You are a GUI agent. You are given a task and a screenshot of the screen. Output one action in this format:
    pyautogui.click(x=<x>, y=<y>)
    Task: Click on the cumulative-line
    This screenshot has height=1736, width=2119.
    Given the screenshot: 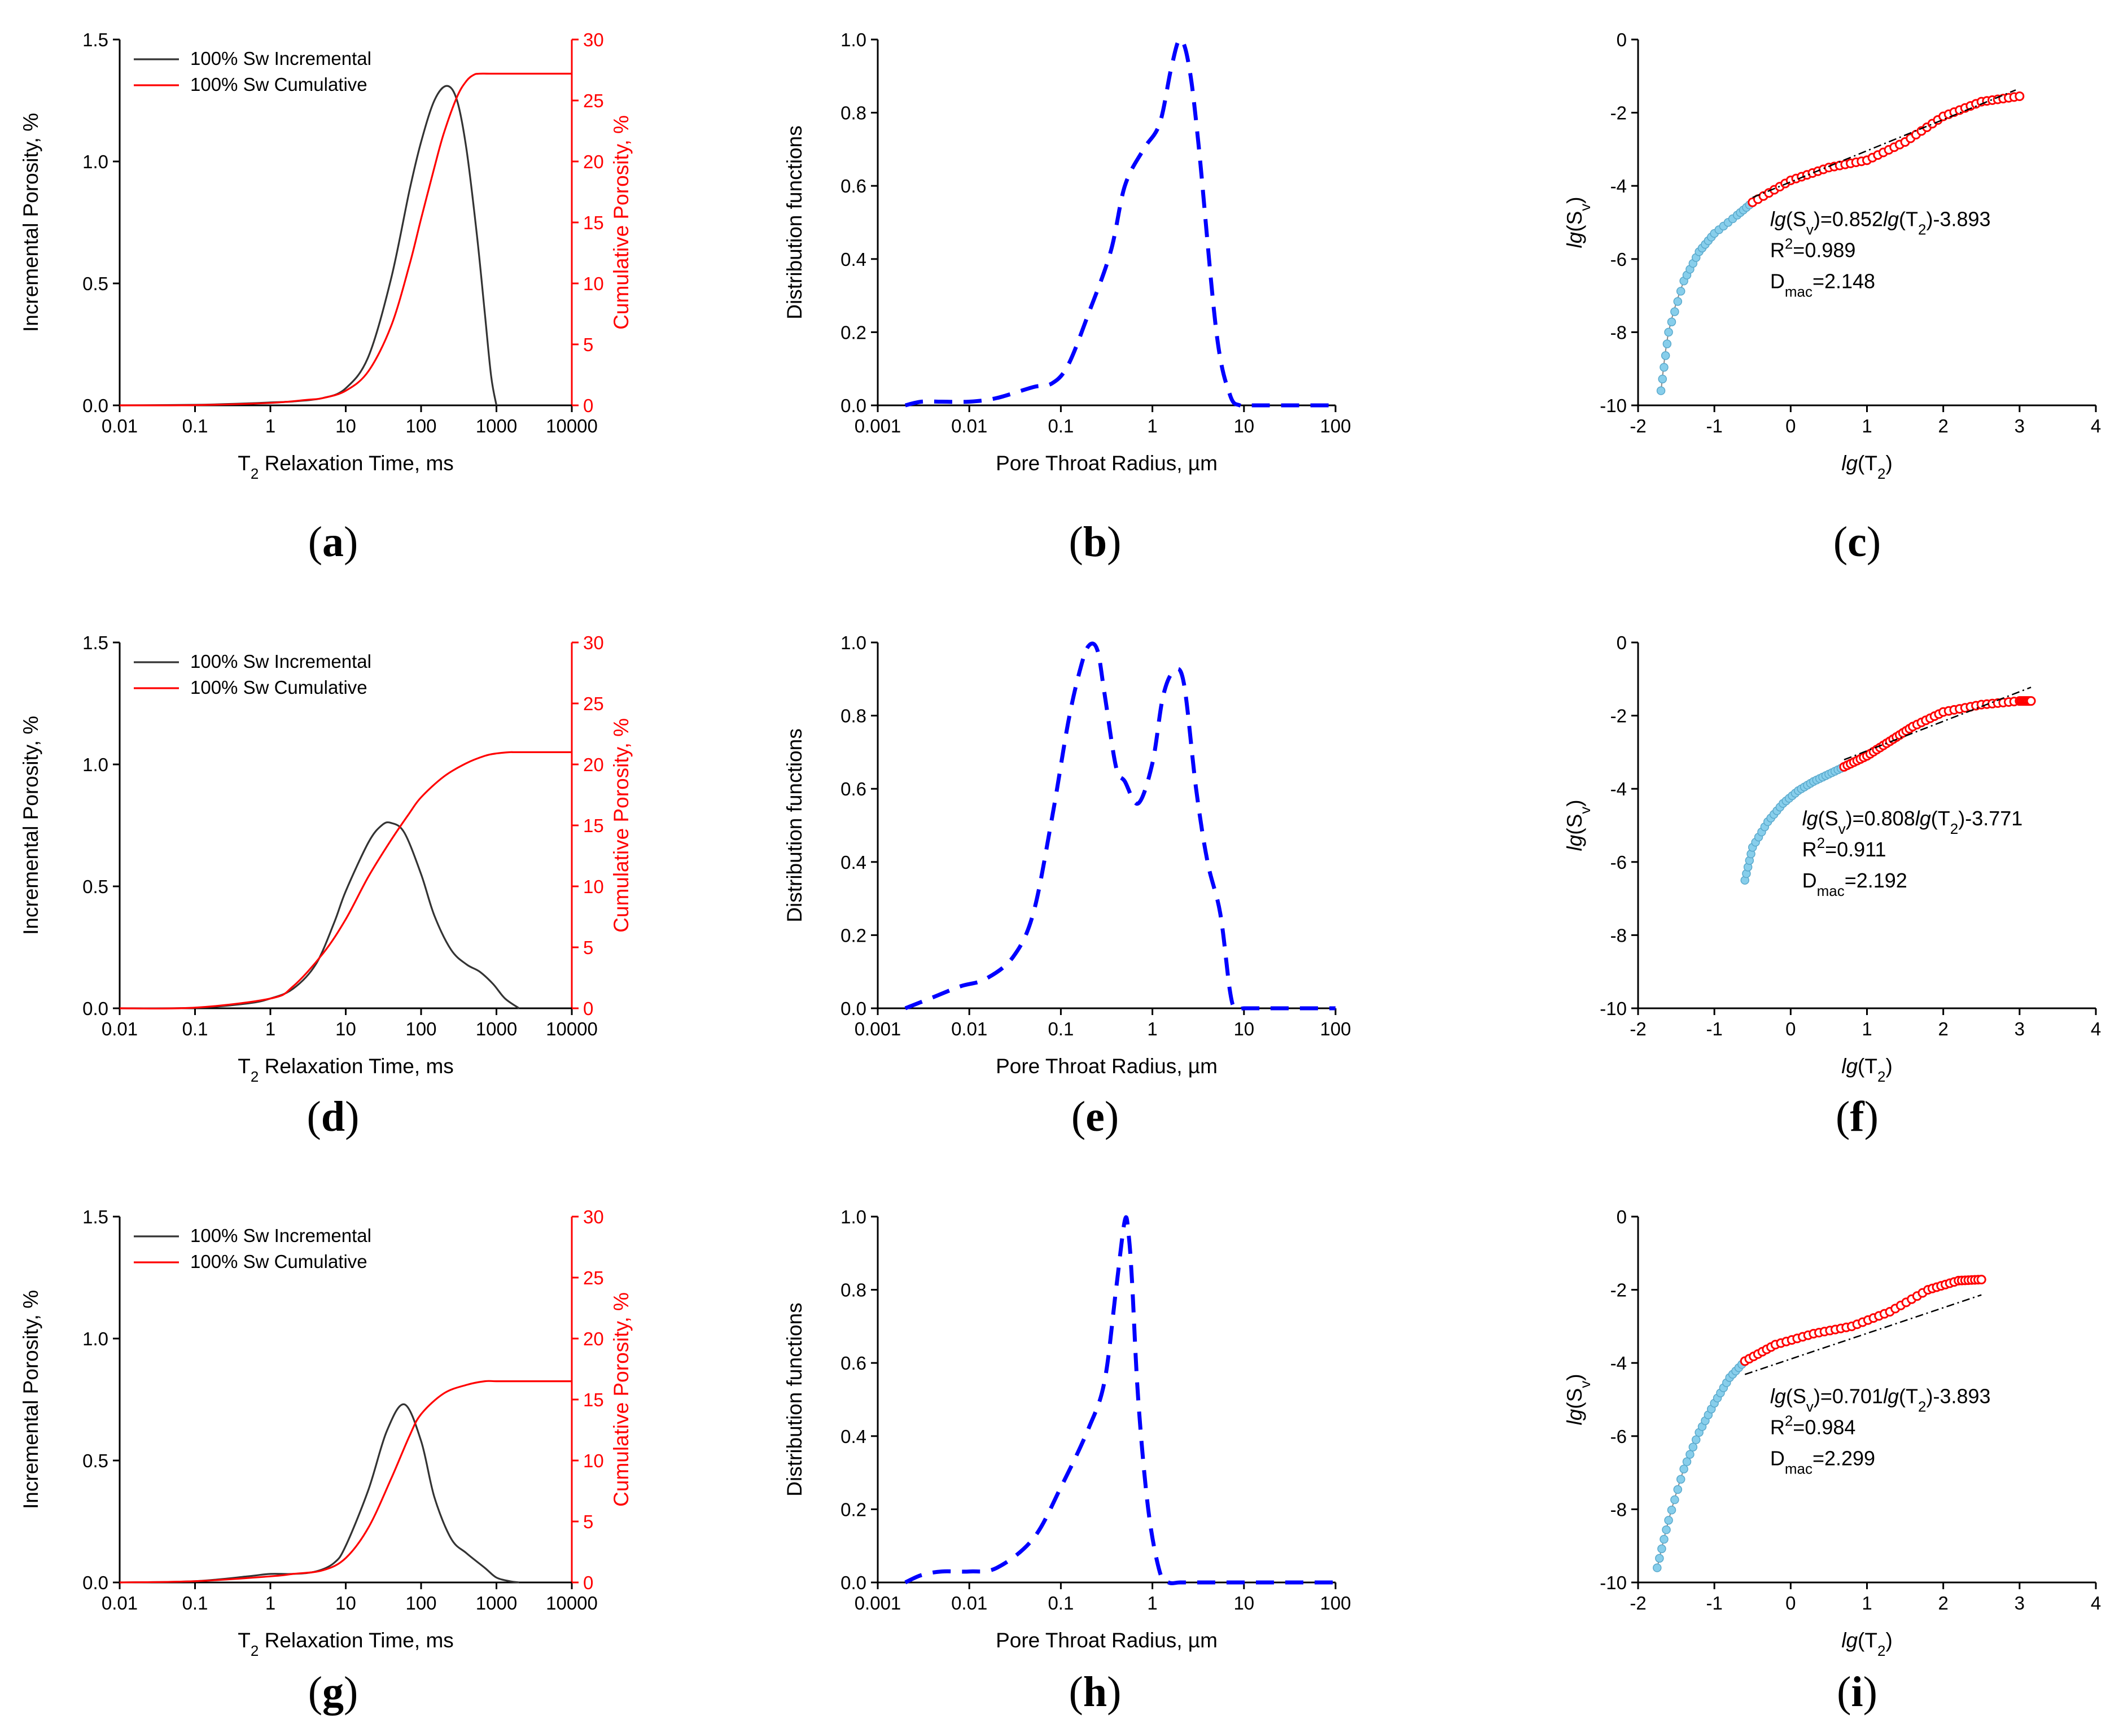 What is the action you would take?
    pyautogui.click(x=345, y=880)
    